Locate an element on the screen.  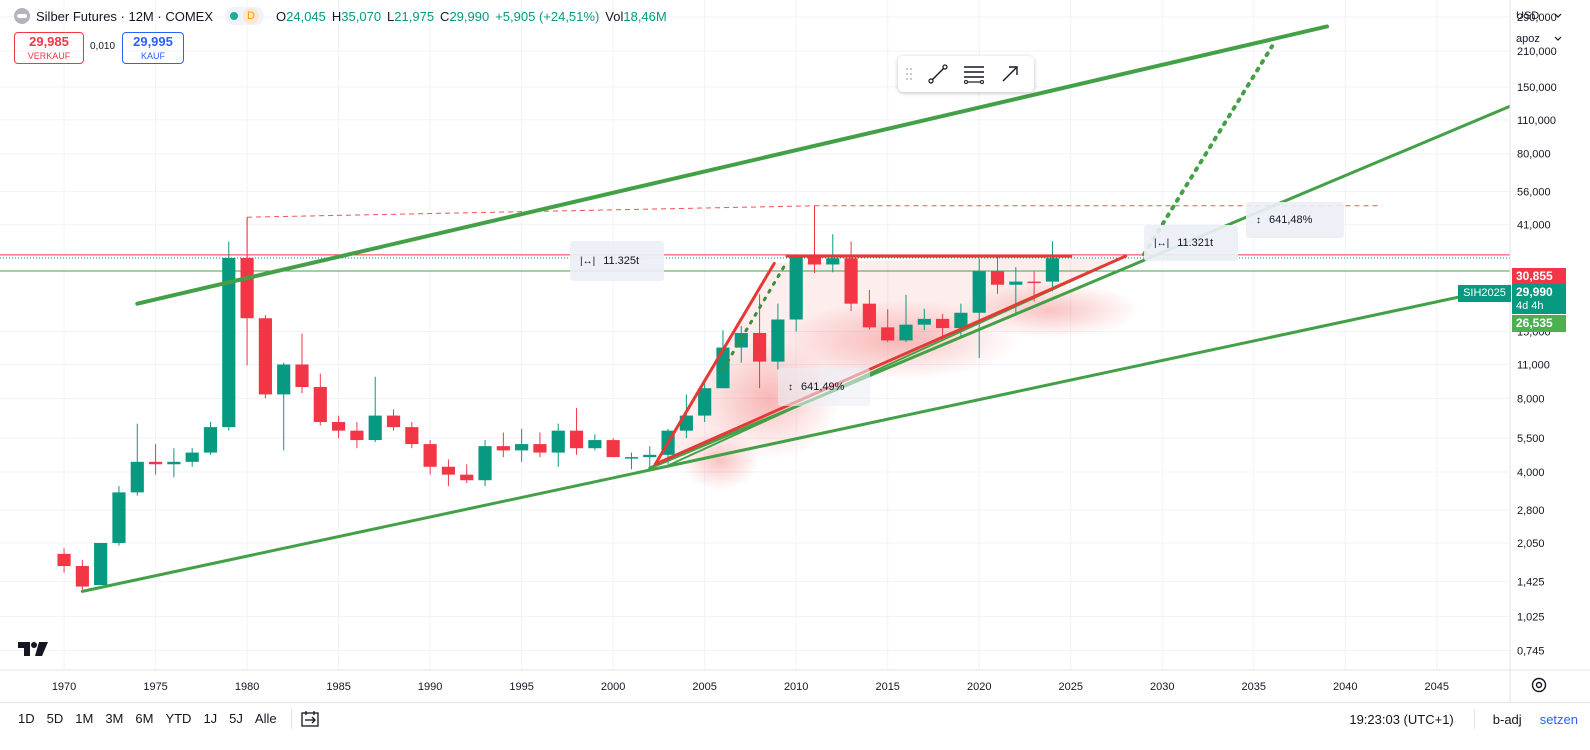
range-5d: 5D is located at coordinates (55, 718).